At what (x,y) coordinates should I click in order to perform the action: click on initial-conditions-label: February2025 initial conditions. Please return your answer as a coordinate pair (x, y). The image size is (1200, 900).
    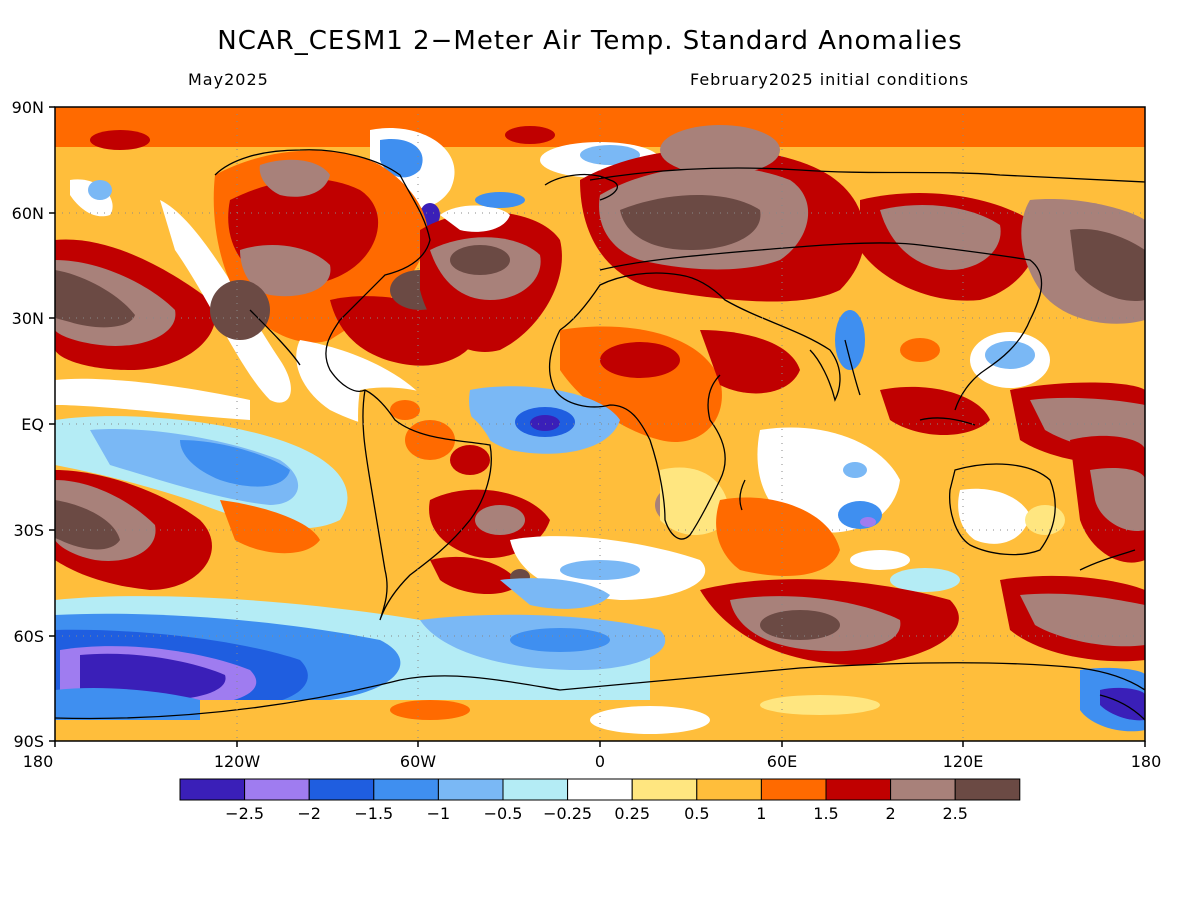
    Looking at the image, I should click on (830, 79).